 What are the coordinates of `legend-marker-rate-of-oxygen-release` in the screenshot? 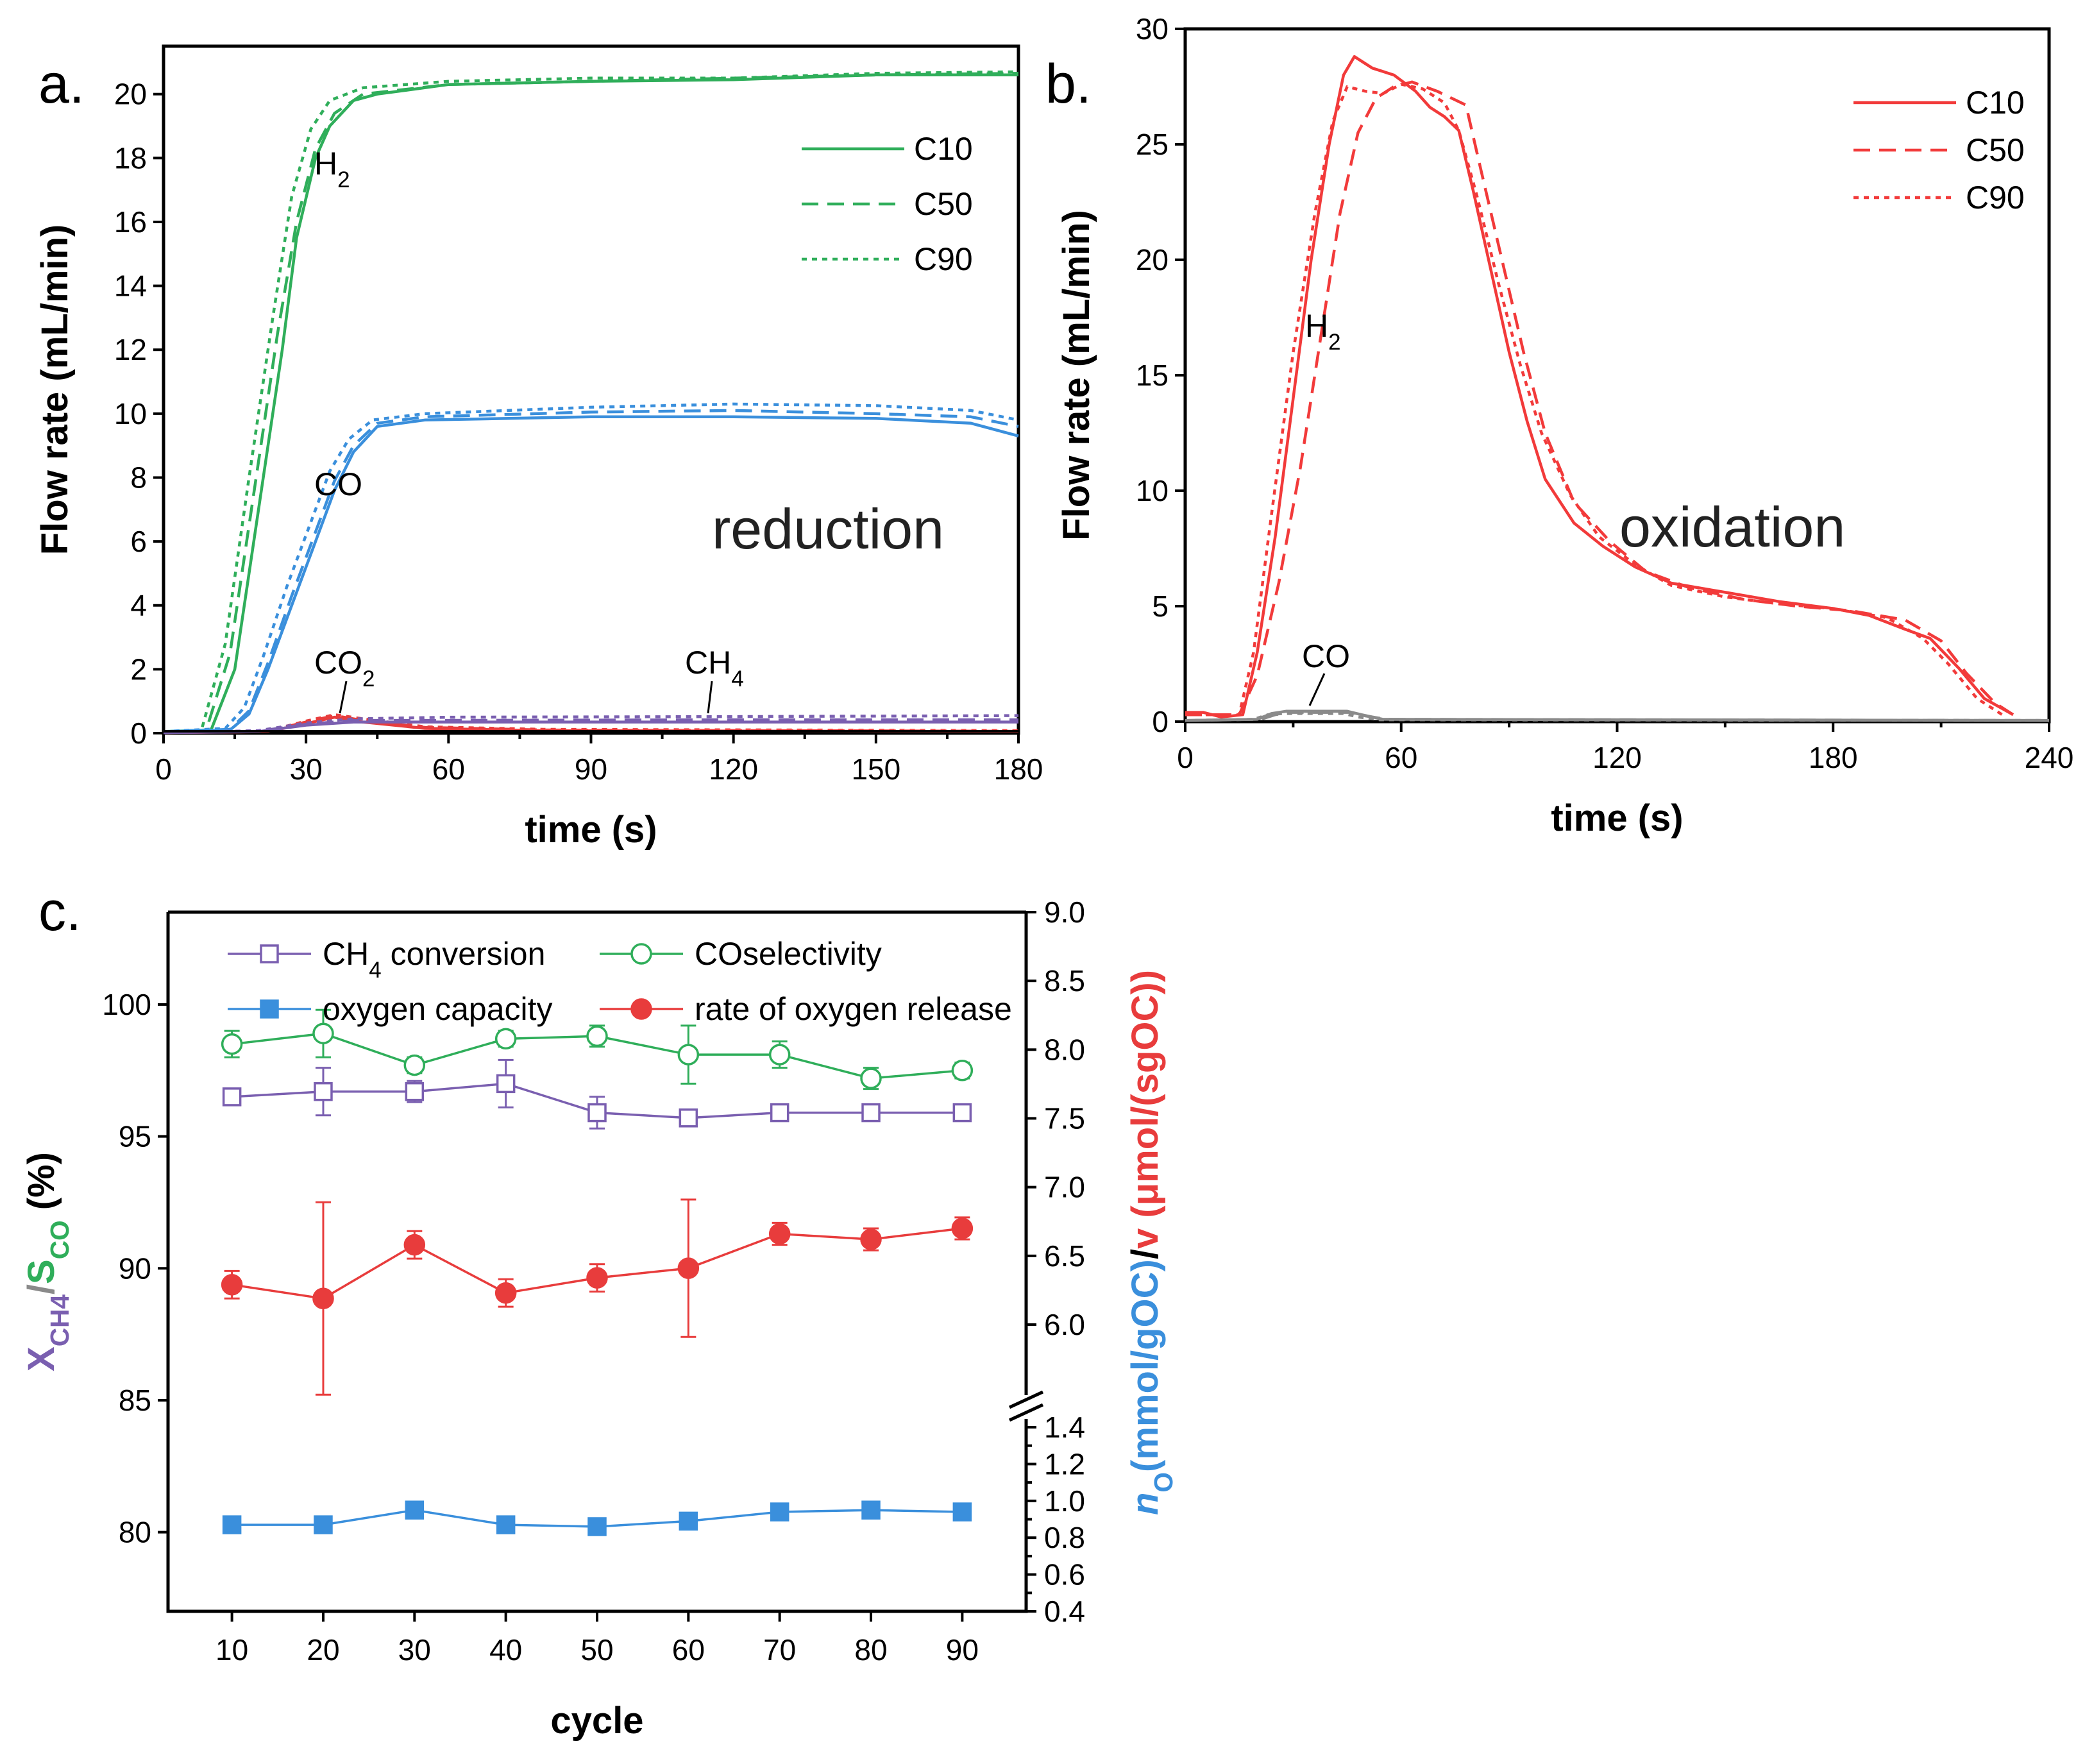 It's located at (641, 1009).